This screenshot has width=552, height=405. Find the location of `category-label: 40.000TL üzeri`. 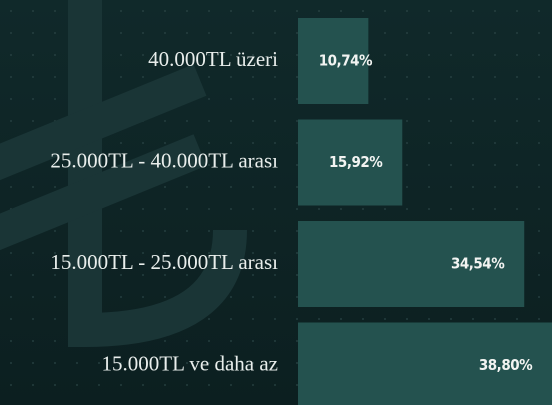

category-label: 40.000TL üzeri is located at coordinates (213, 59).